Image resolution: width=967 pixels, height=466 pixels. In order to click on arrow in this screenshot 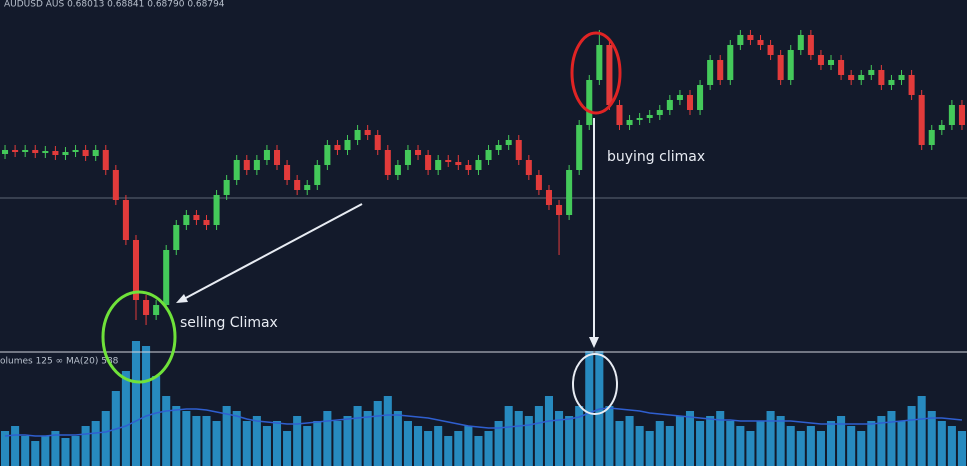, I will do `click(272, 252)`.